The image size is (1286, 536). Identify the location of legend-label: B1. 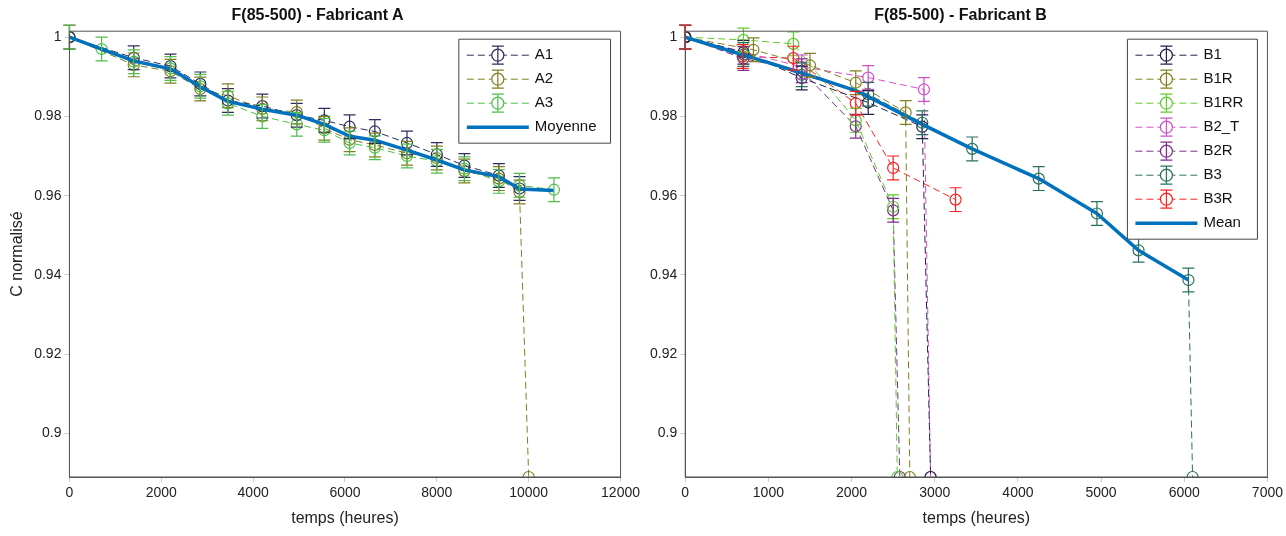
(1212, 54).